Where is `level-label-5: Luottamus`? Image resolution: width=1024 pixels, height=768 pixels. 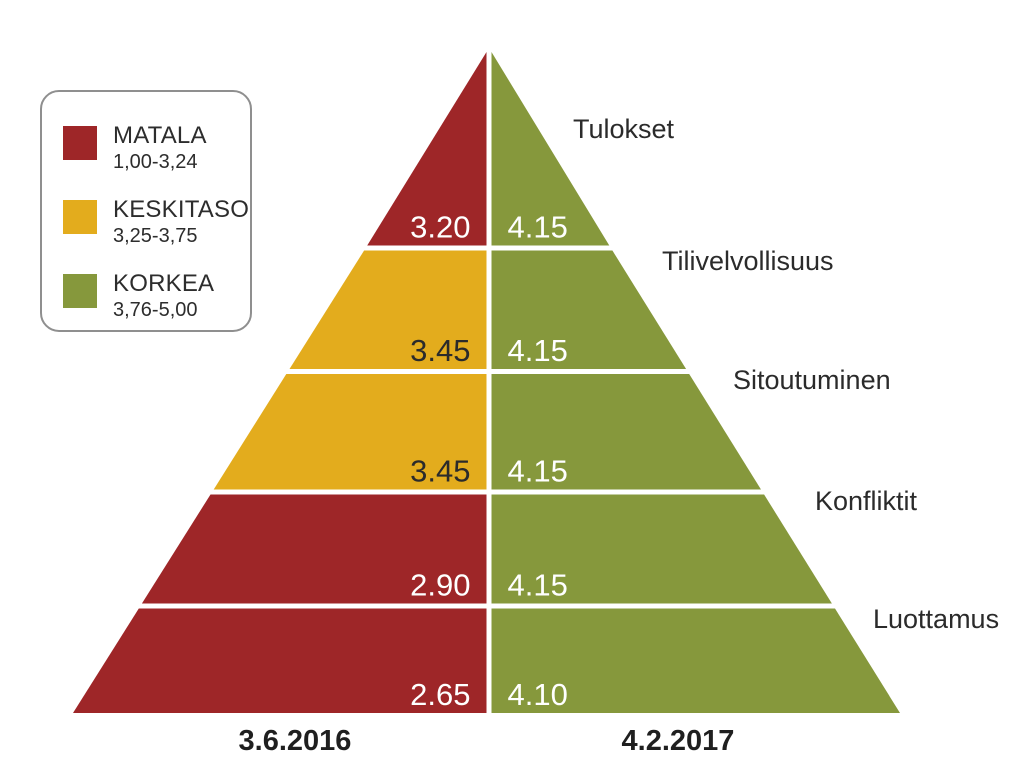
level-label-5: Luottamus is located at coordinates (936, 619).